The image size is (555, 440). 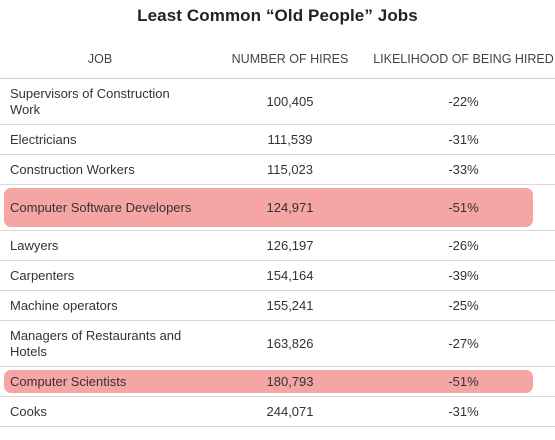 What do you see at coordinates (100, 58) in the screenshot?
I see `column-header-job: JOB` at bounding box center [100, 58].